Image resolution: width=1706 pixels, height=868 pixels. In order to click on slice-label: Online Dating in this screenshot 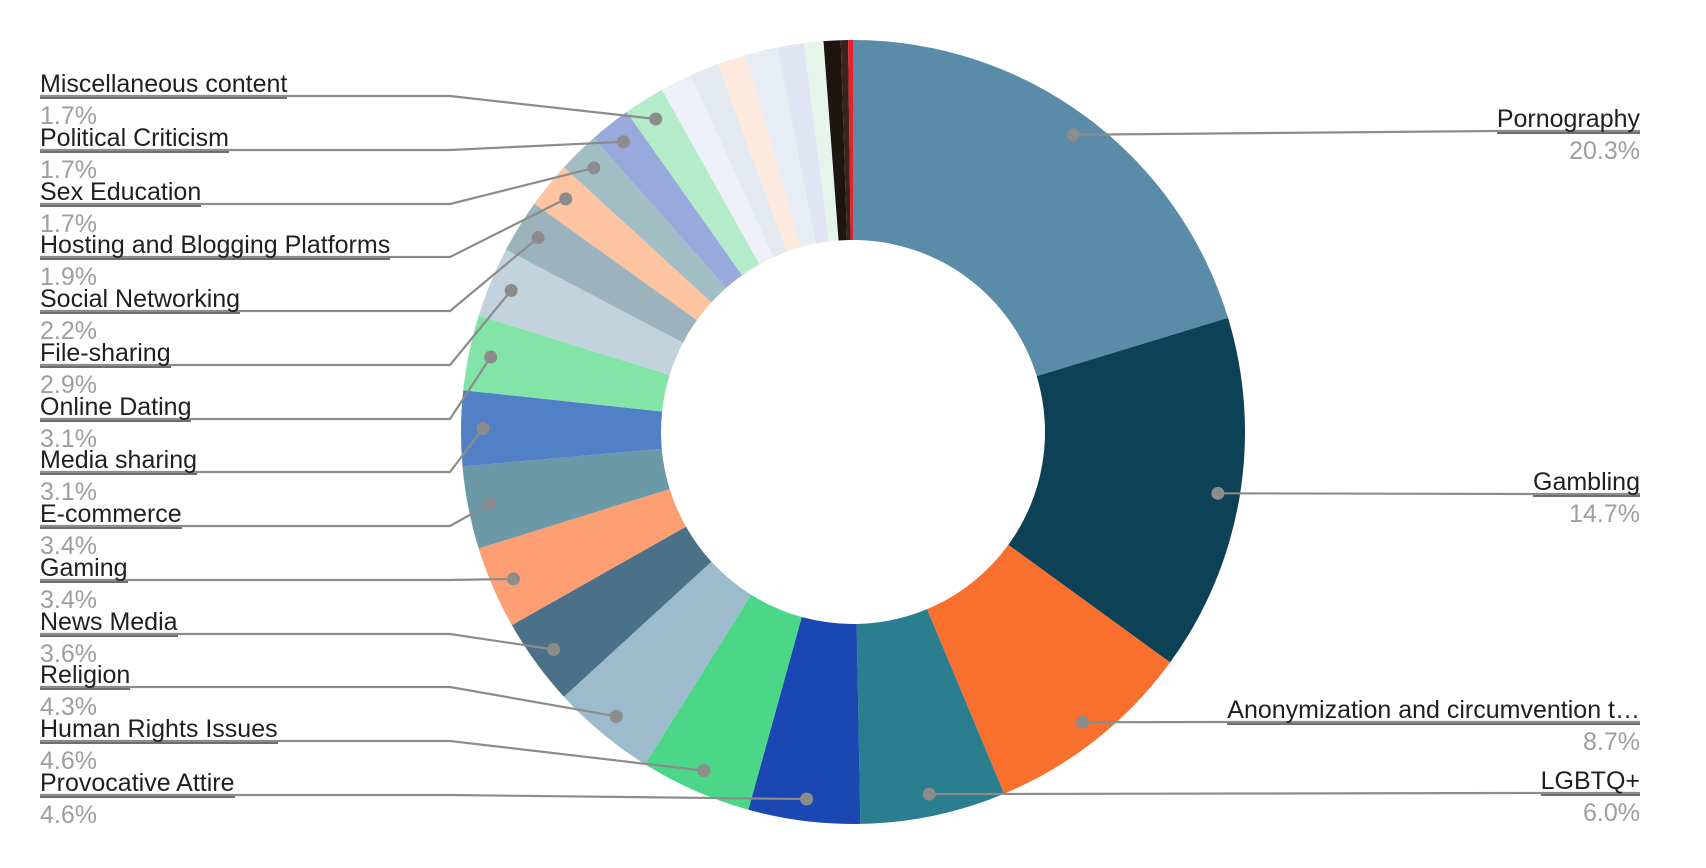, I will do `click(116, 407)`.